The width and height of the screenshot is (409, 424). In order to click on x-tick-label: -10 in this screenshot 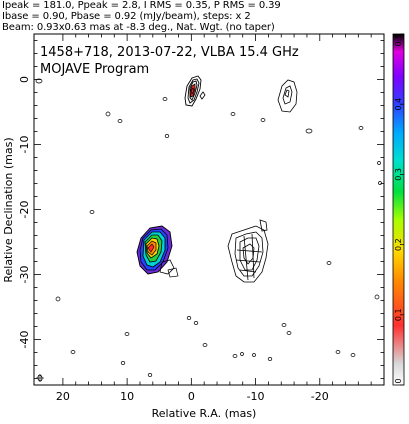, I will do `click(256, 396)`.